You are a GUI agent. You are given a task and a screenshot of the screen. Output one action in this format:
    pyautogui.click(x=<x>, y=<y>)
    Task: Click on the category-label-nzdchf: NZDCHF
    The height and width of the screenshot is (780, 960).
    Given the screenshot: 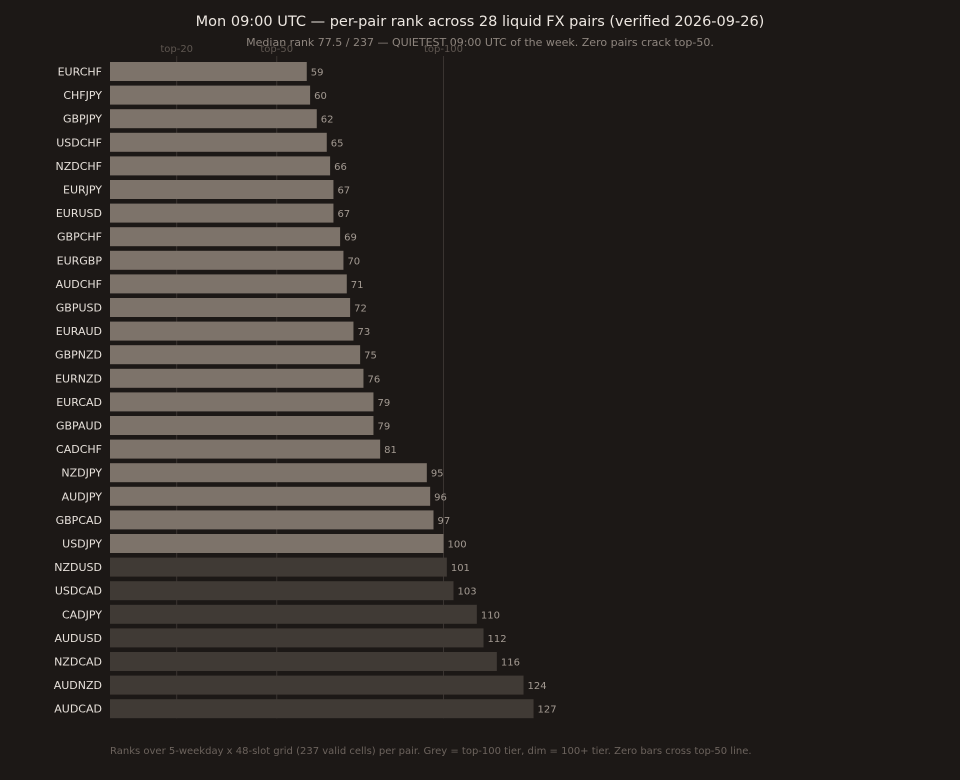 What is the action you would take?
    pyautogui.click(x=78, y=166)
    